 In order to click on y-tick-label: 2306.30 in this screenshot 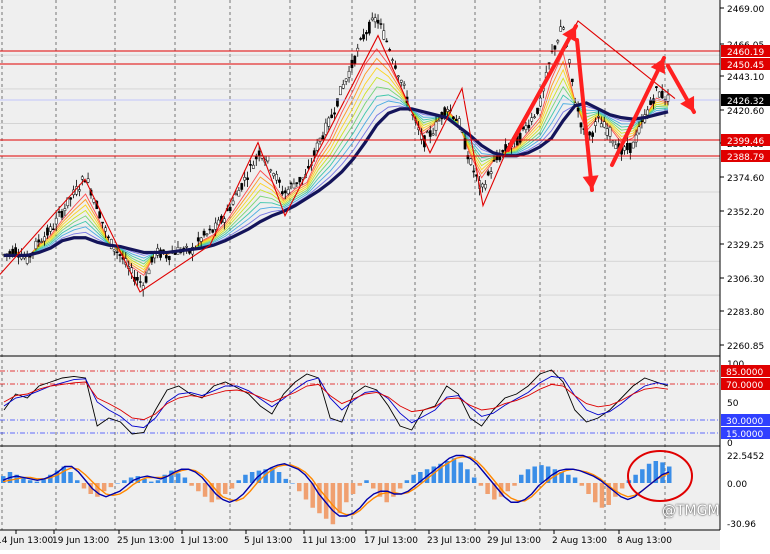, I will do `click(745, 280)`.